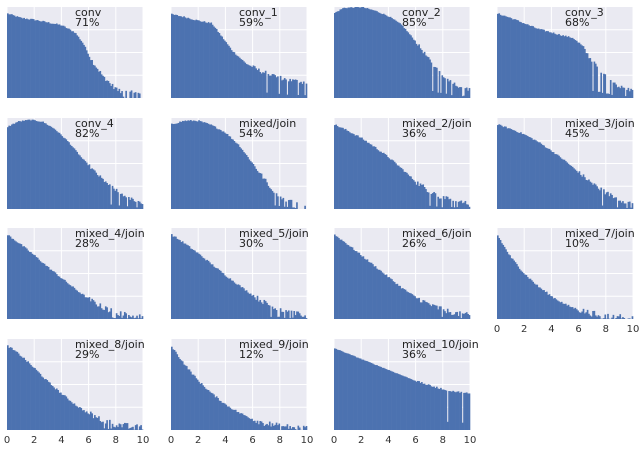  I want to click on panel-percent: 54%, so click(251, 133).